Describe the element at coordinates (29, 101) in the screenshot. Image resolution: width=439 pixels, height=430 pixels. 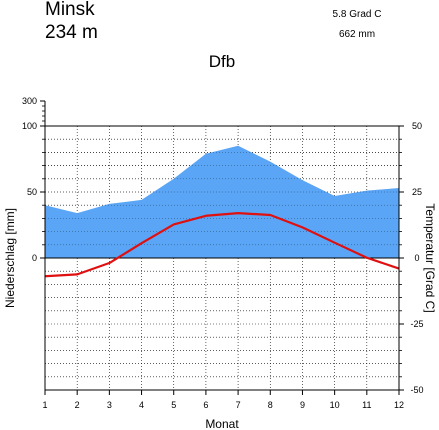
I see `left-axis-tick-label: 300` at that location.